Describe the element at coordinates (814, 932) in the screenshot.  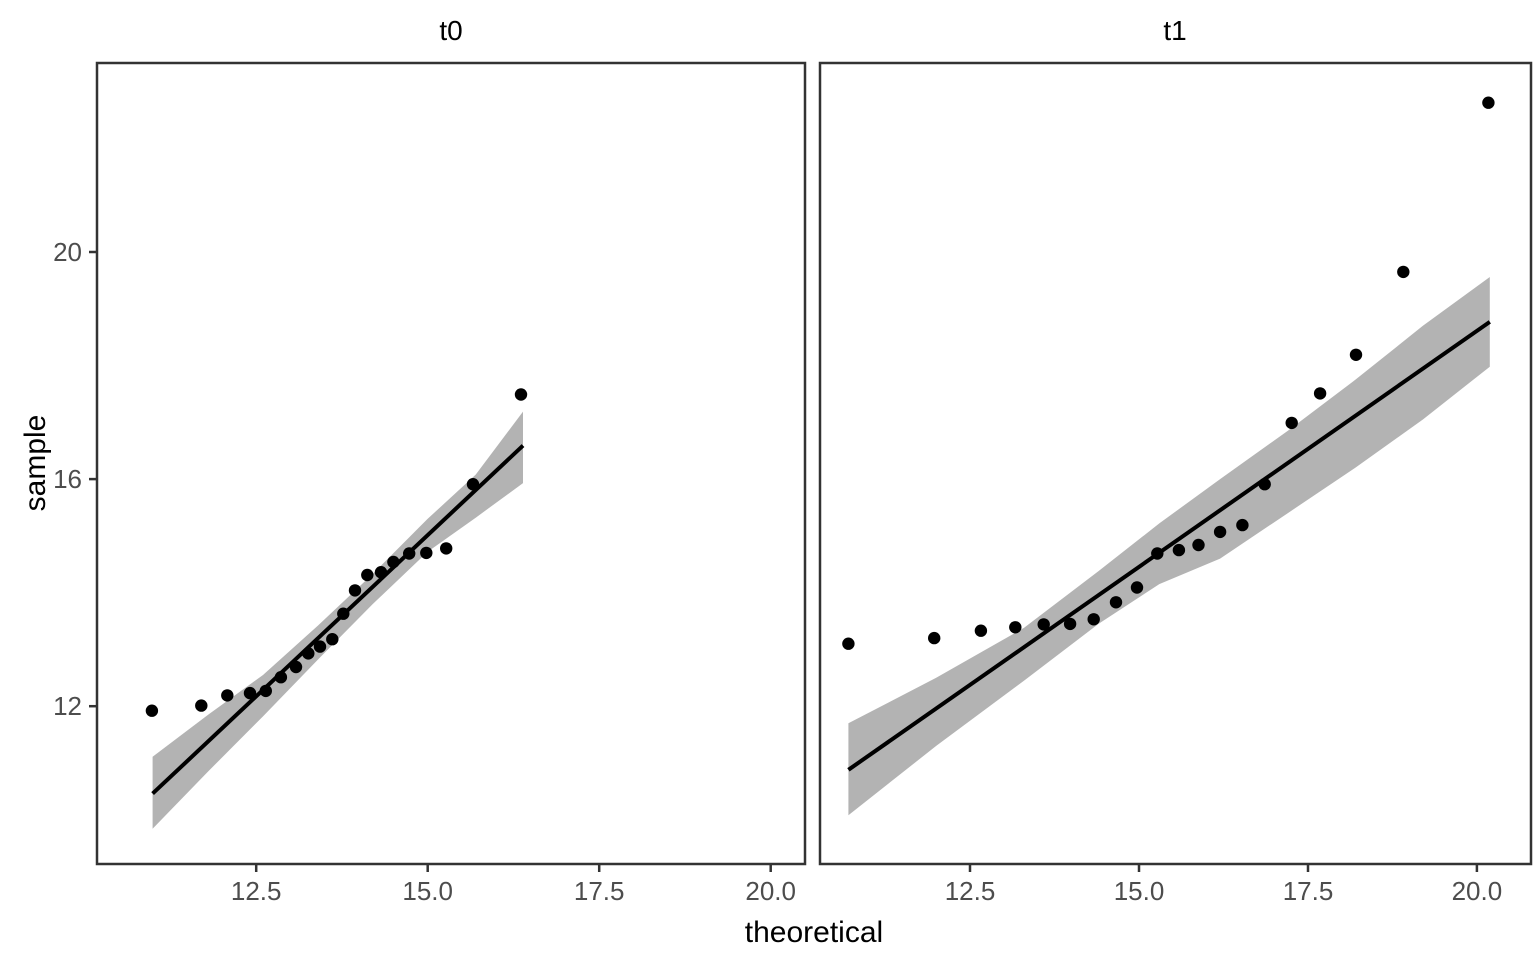
I see `x-axis-title: theoretical` at that location.